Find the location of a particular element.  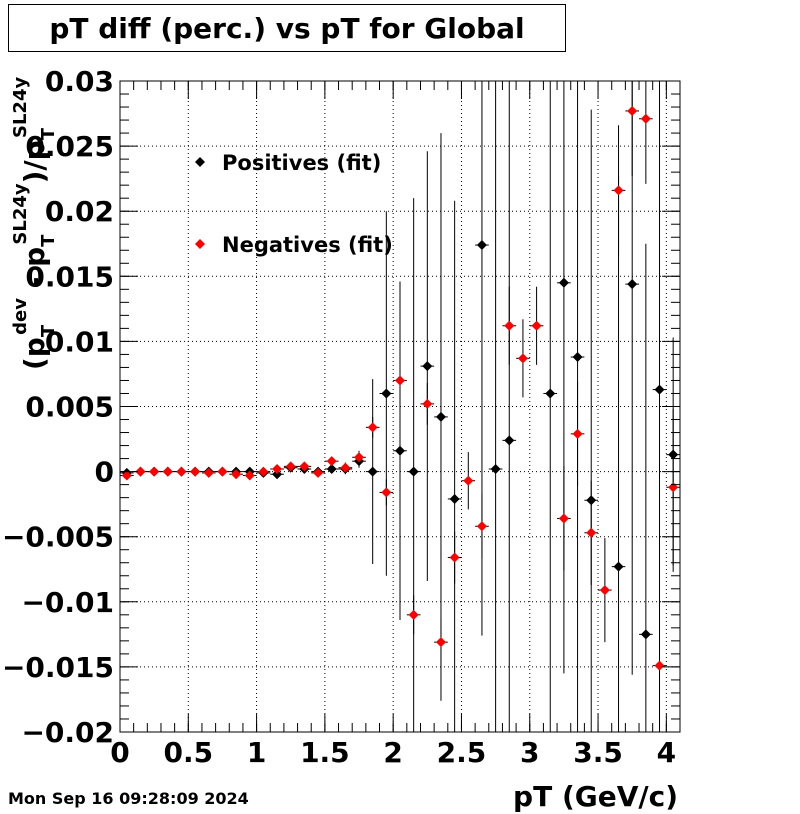

legend-label-negatives: Negatives (fit) is located at coordinates (307, 245).